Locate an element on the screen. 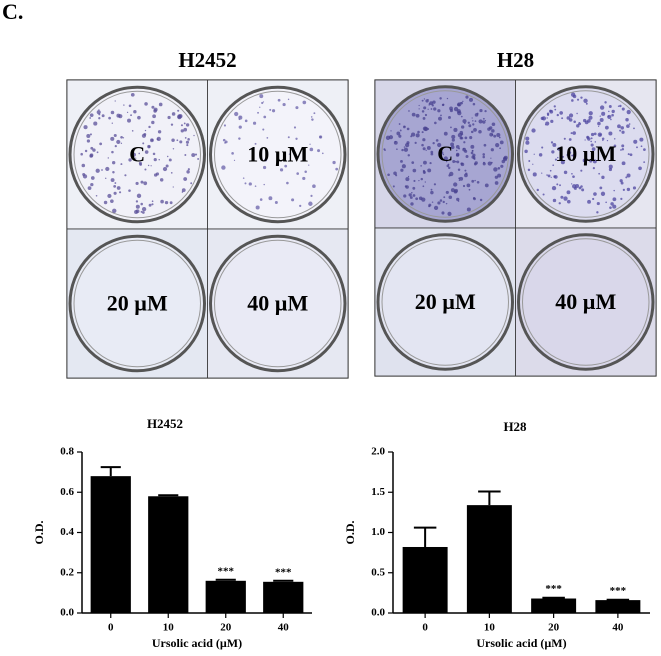 The height and width of the screenshot is (656, 661). y-tick-label: 1.5 is located at coordinates (378, 492).